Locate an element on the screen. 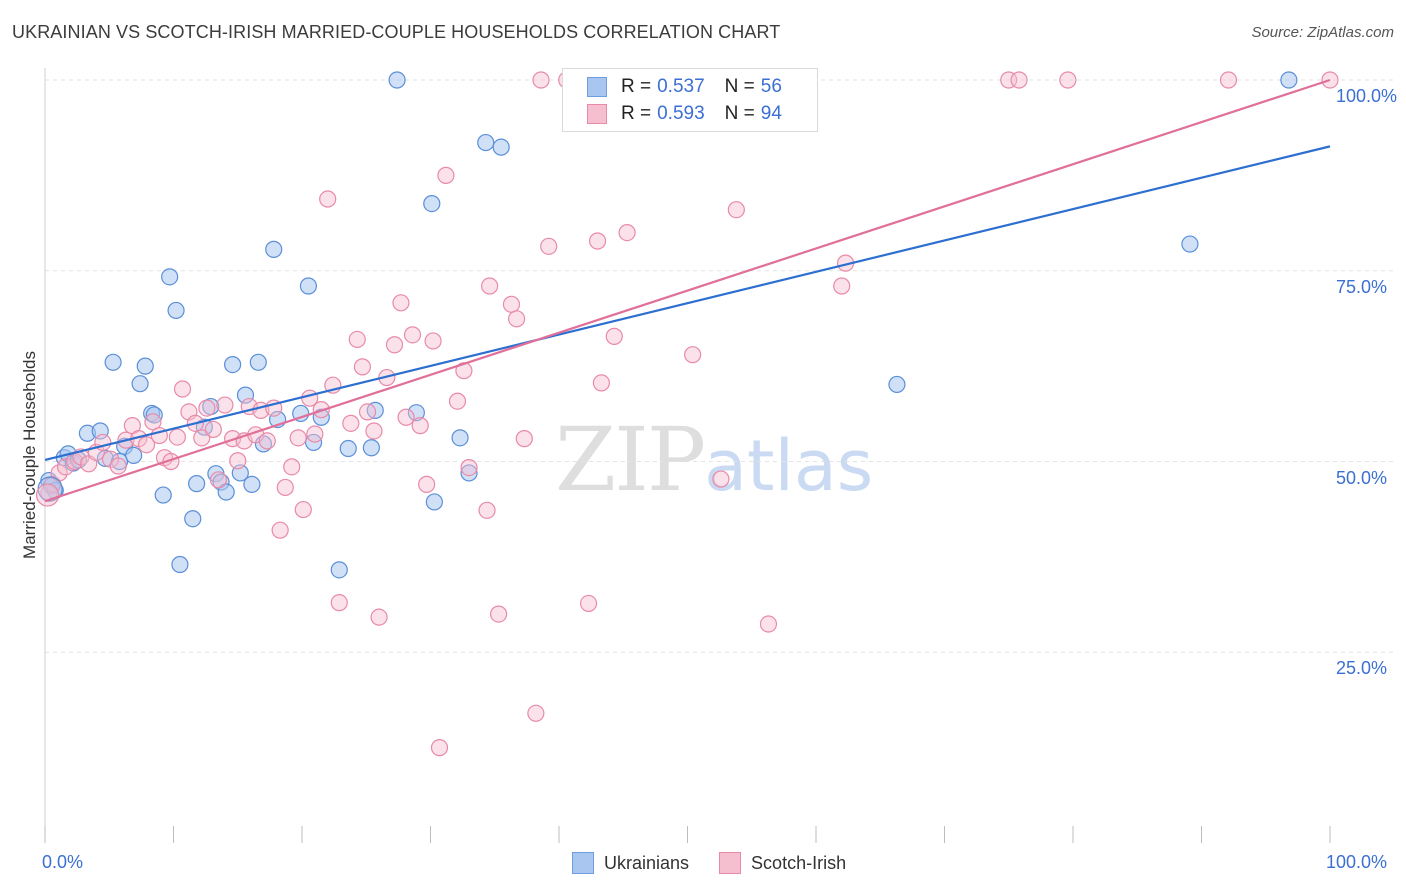 This screenshot has width=1406, height=892. y-tick-label: 75.0% is located at coordinates (1362, 286).